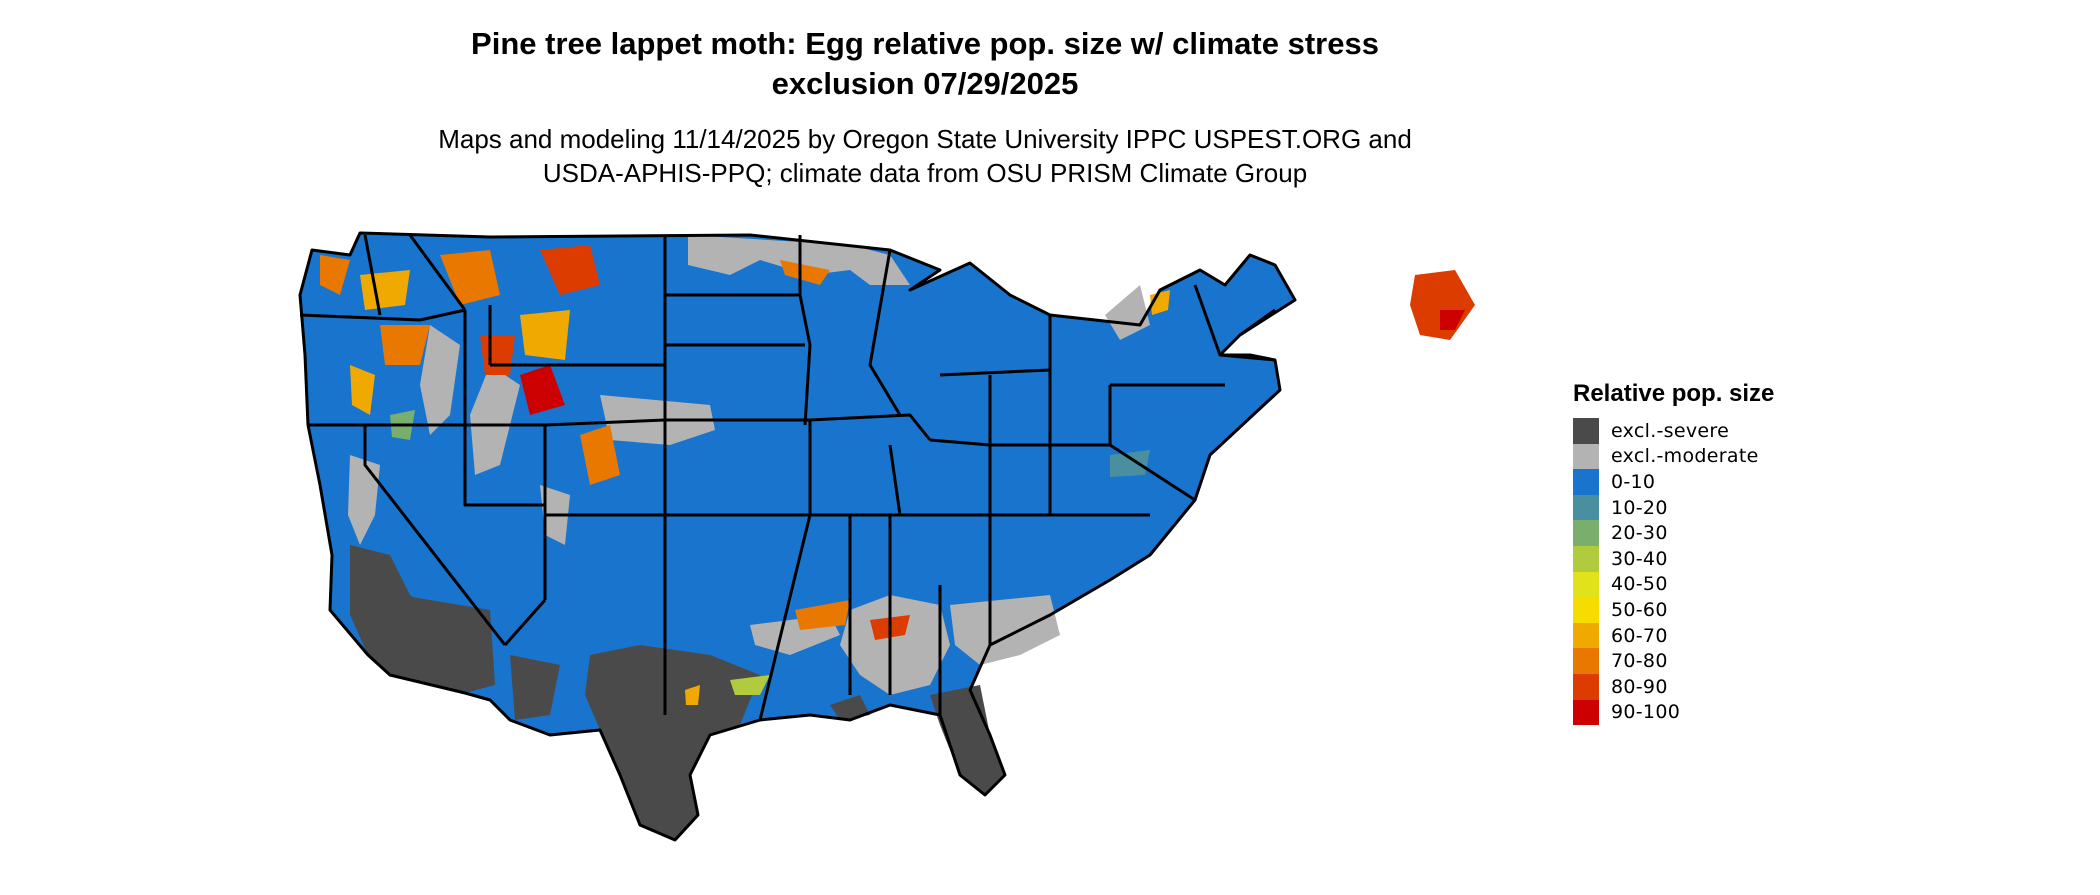  I want to click on legend-title: Relative pop. size, so click(1674, 393).